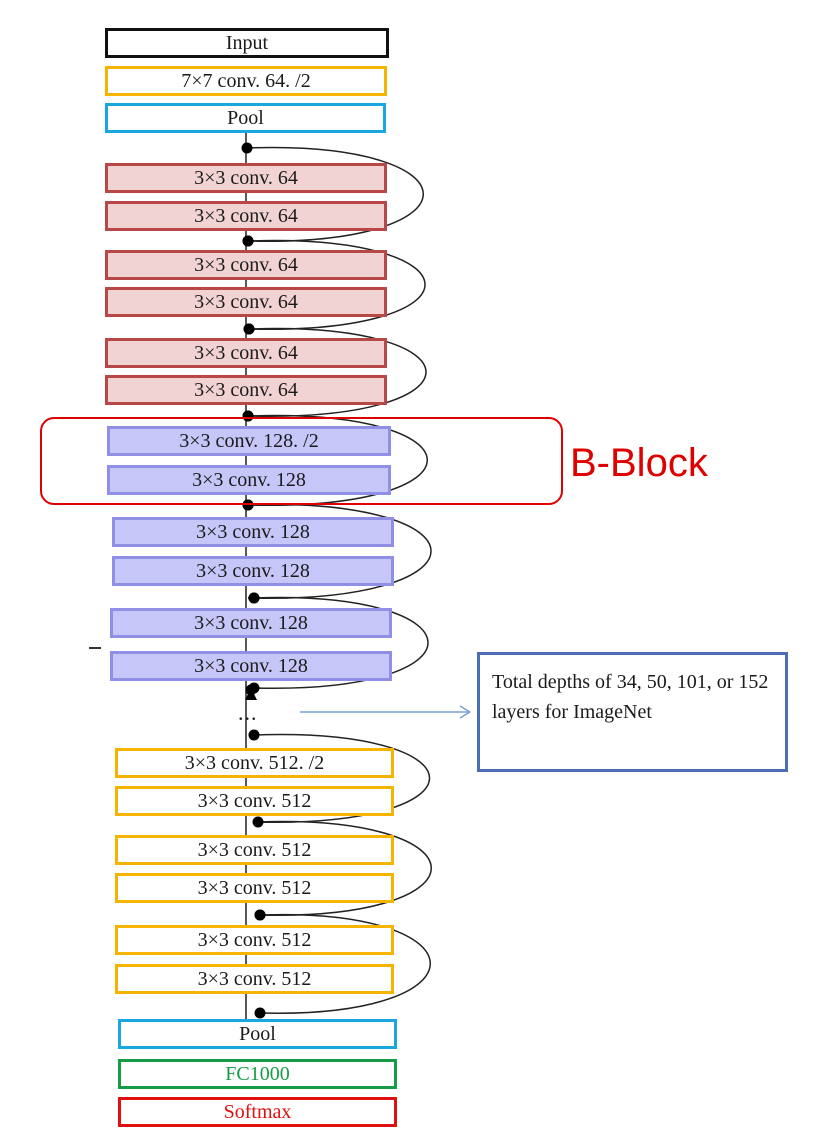 The height and width of the screenshot is (1148, 813). Describe the element at coordinates (465, 712) in the screenshot. I see `note-arrow-head` at that location.